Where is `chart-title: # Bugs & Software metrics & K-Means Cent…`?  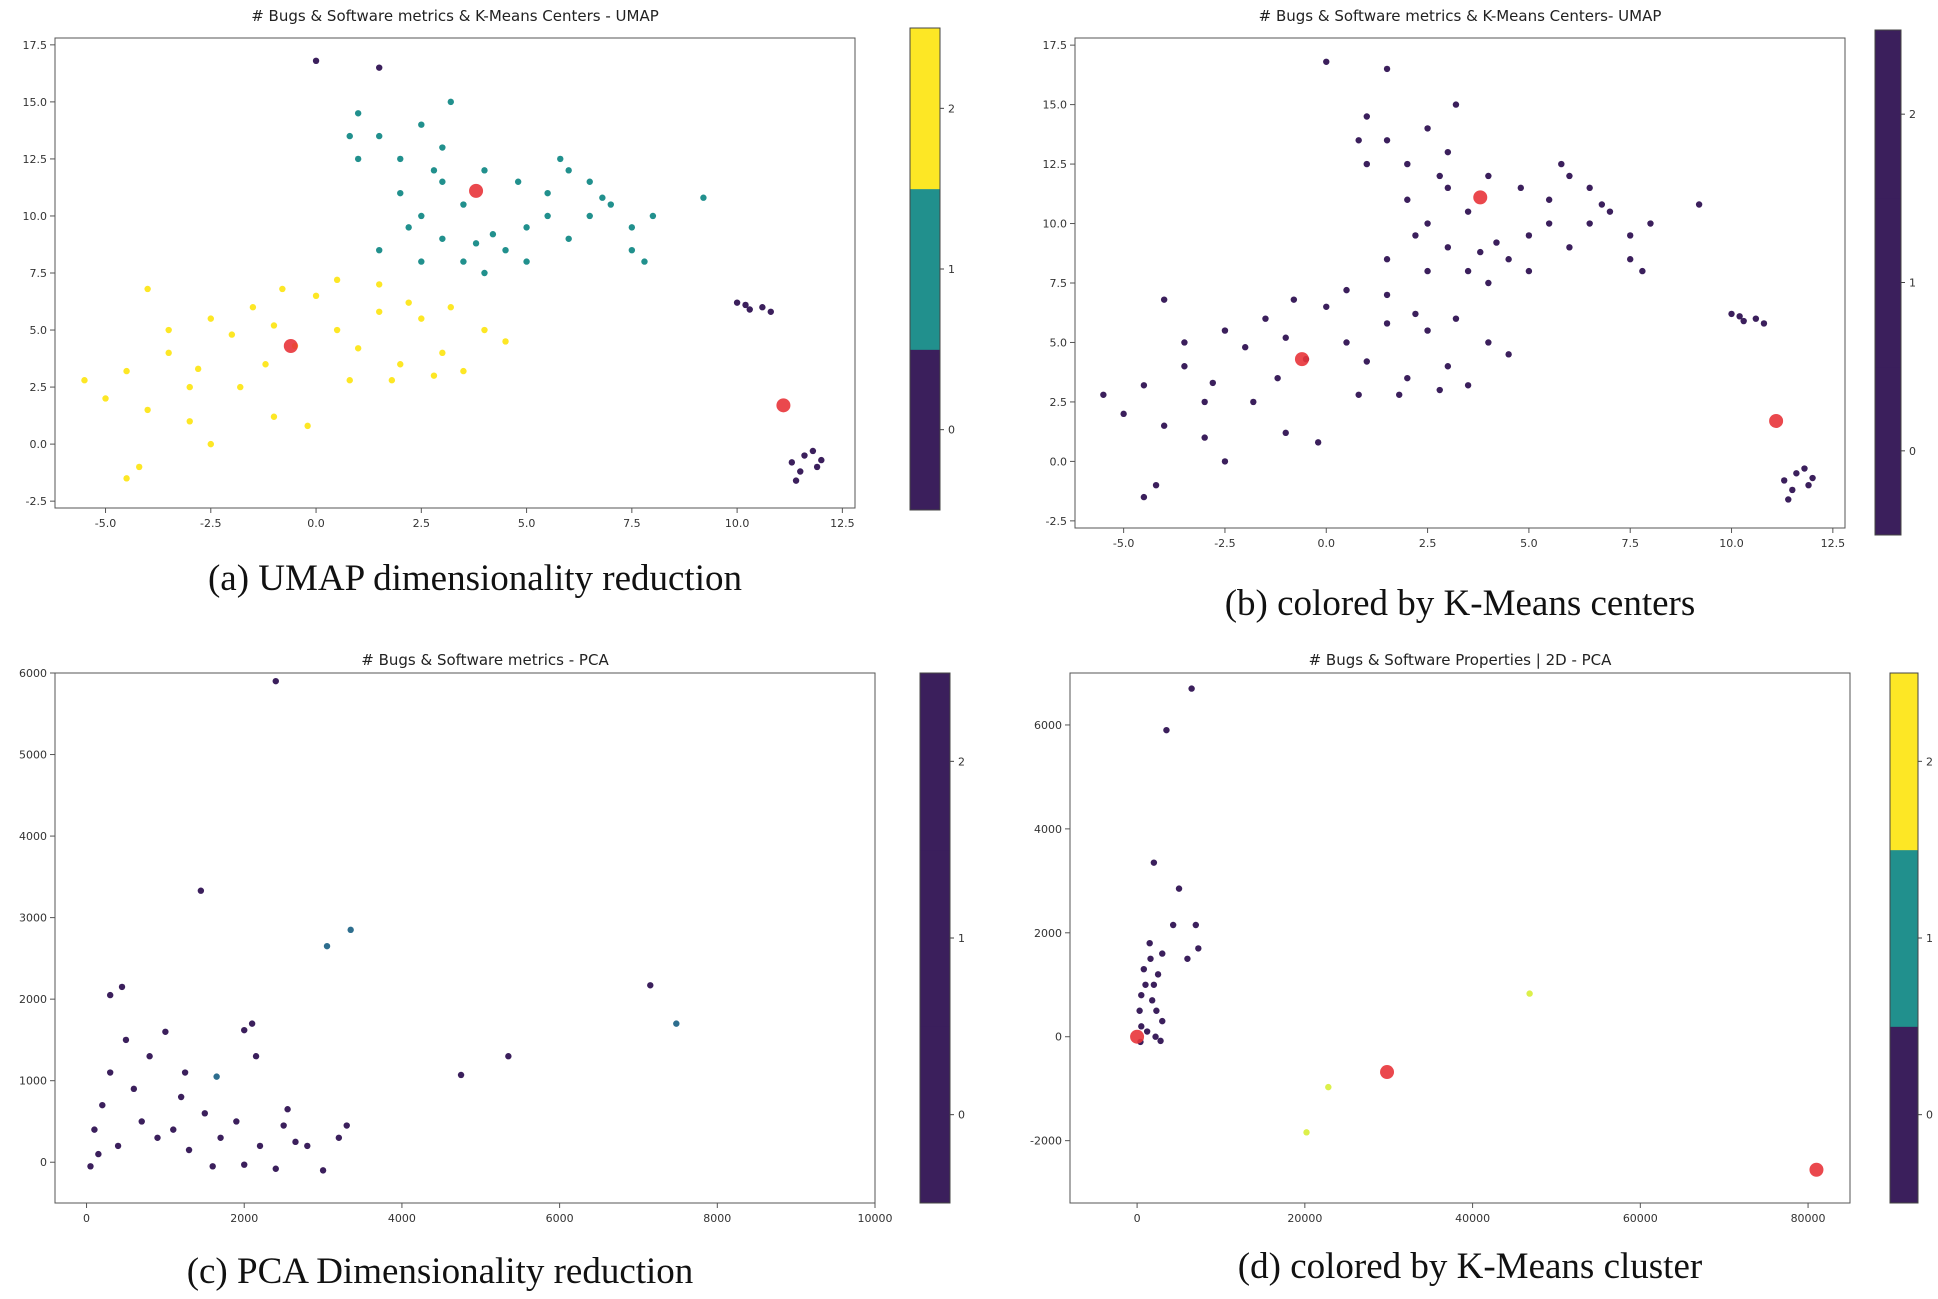
chart-title: # Bugs & Software metrics & K-Means Cent… is located at coordinates (1460, 16).